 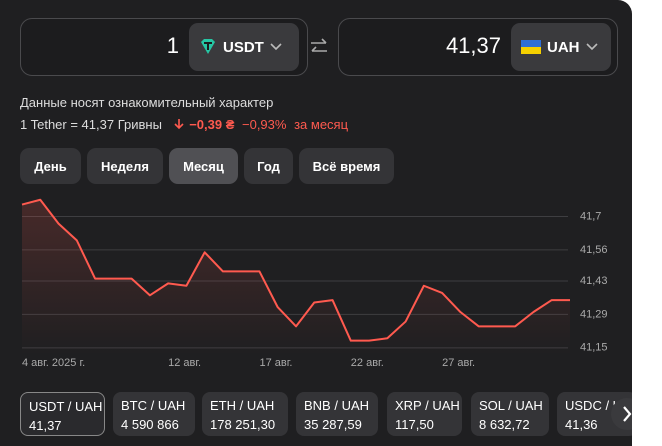 What do you see at coordinates (164, 47) in the screenshot?
I see `from-input: 1 USDT` at bounding box center [164, 47].